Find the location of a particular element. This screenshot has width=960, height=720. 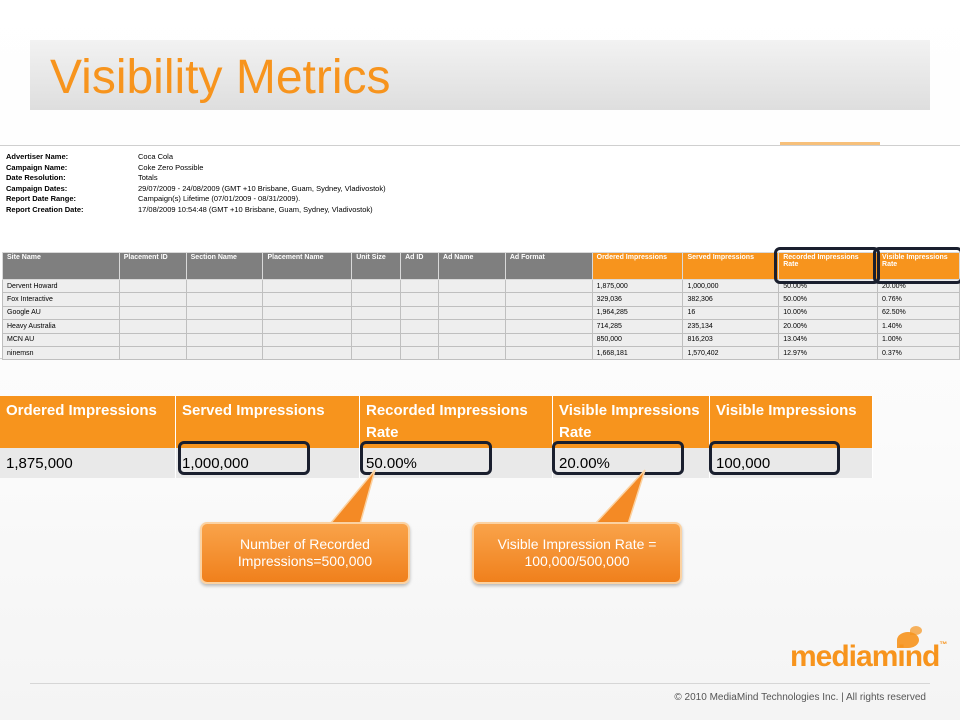

report-cell: 0.37% is located at coordinates (918, 353).